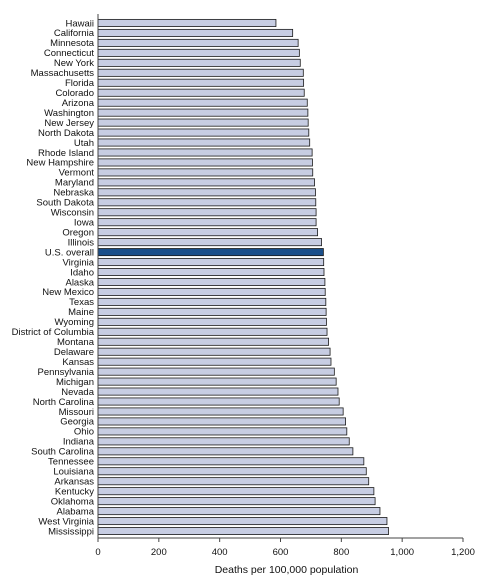 Image resolution: width=481 pixels, height=578 pixels. Describe the element at coordinates (205, 172) in the screenshot. I see `bar-vermont` at that location.